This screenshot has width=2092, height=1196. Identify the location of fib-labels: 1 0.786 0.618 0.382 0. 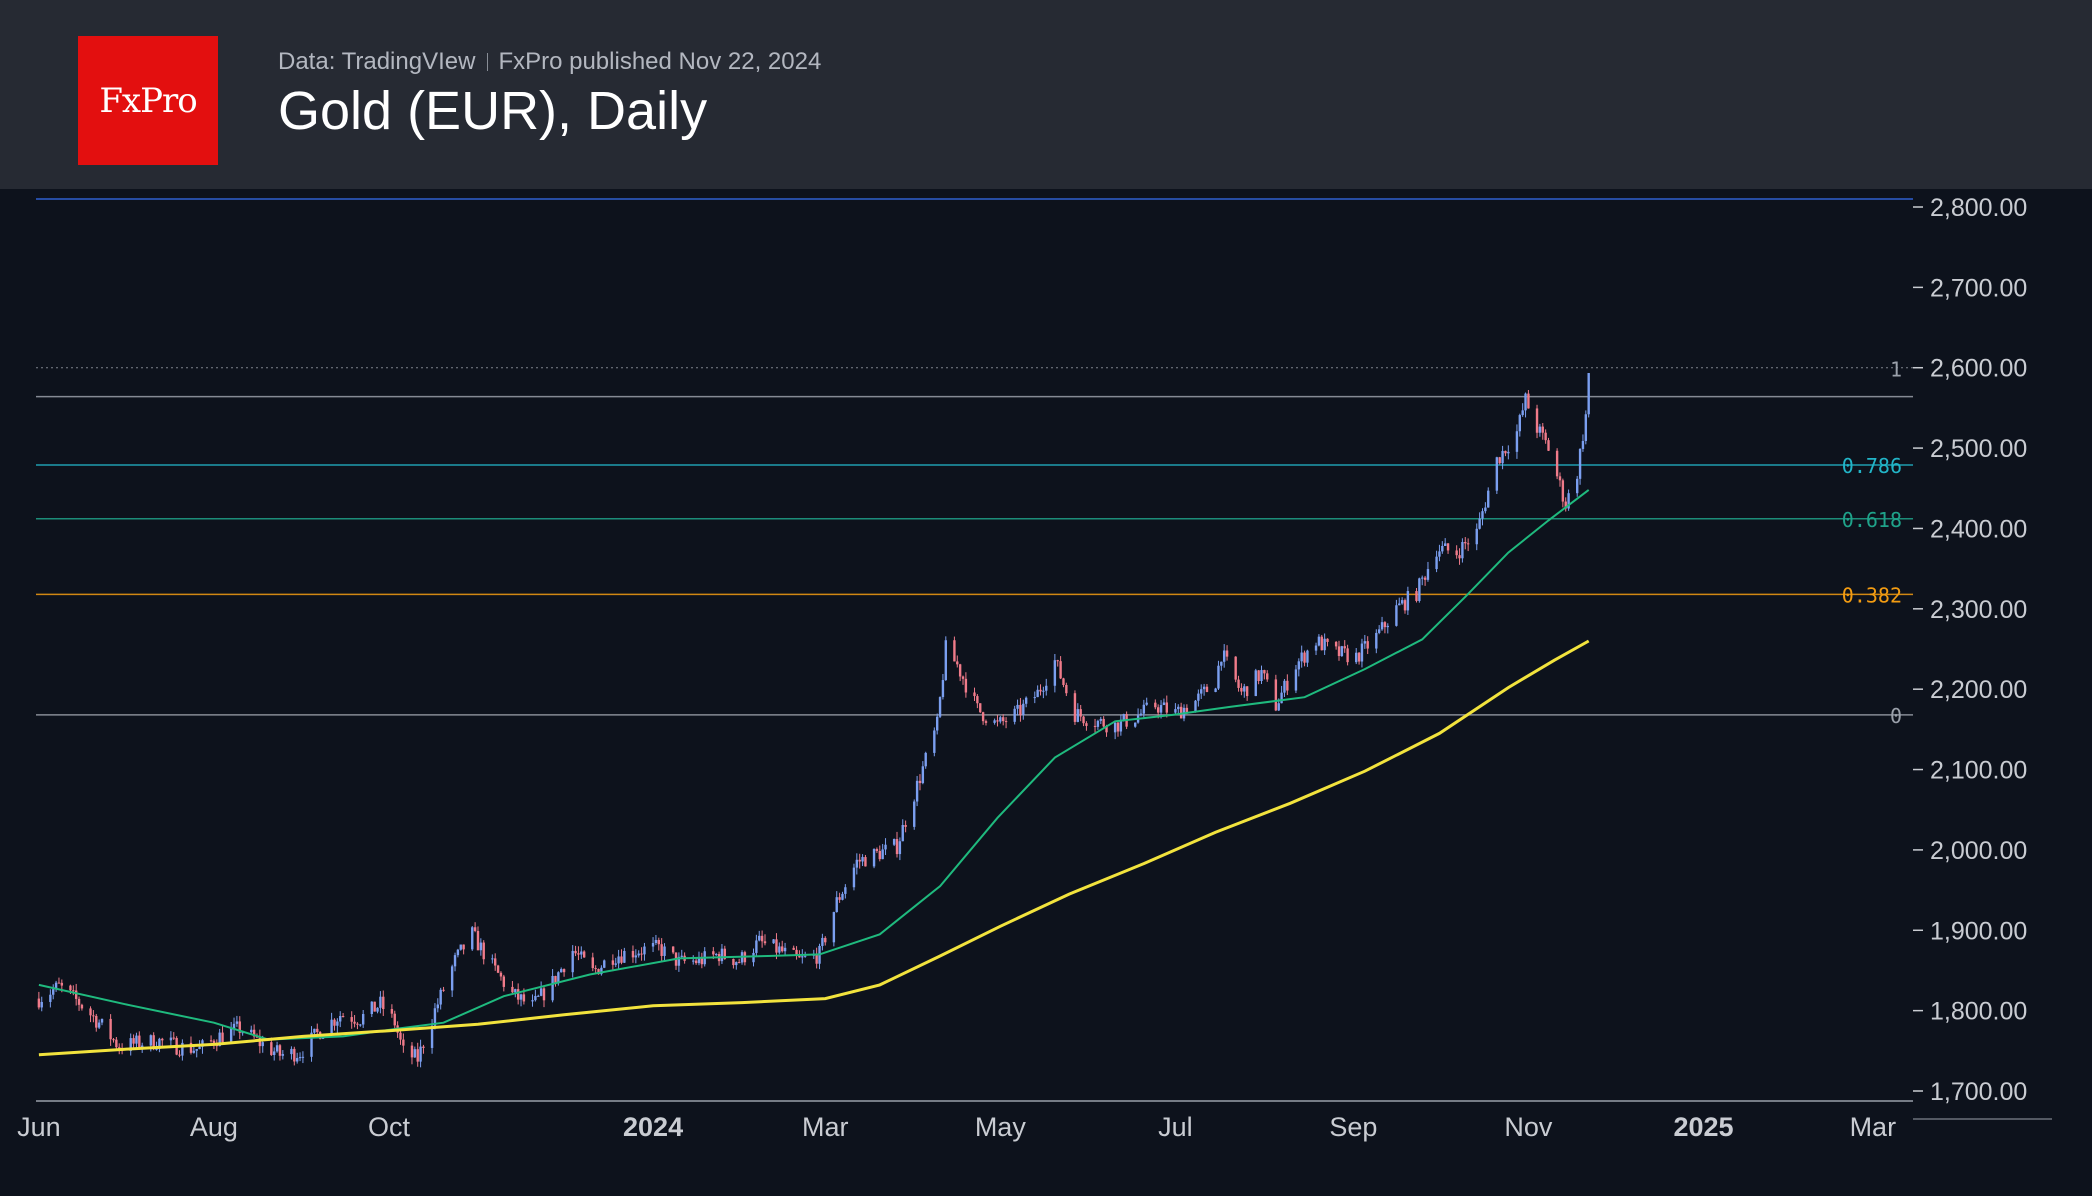
(1872, 543).